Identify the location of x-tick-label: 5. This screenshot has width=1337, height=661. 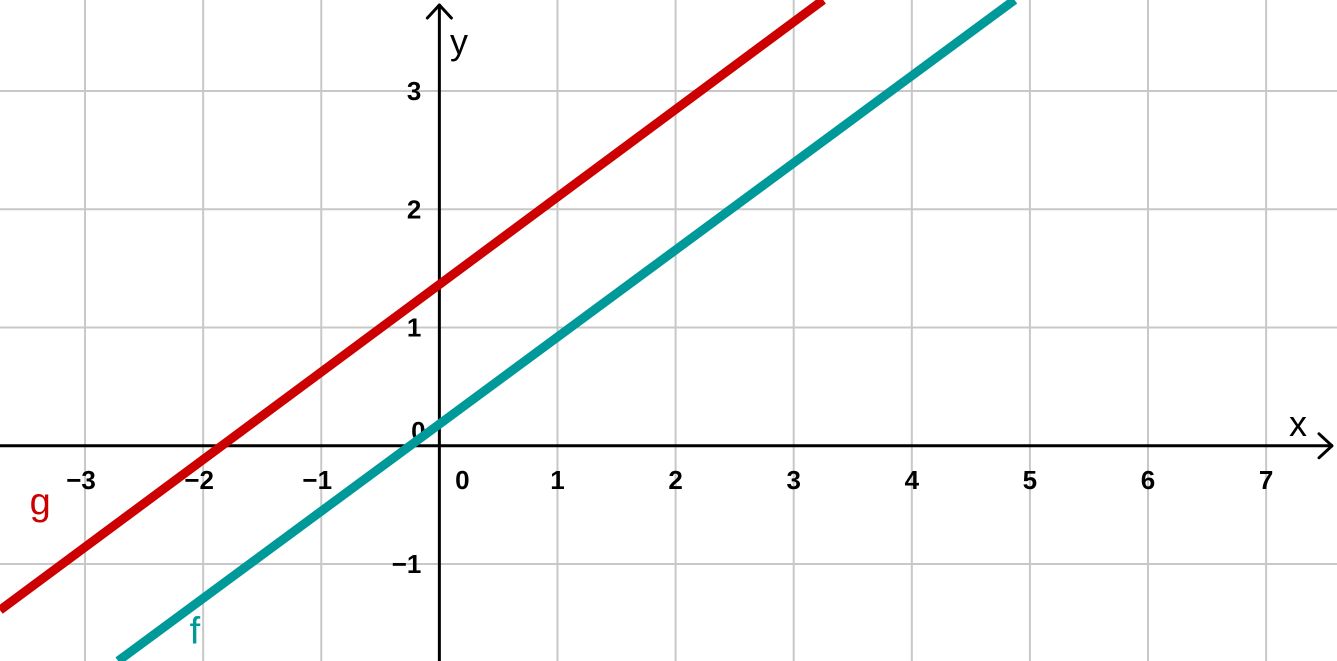
(1030, 480).